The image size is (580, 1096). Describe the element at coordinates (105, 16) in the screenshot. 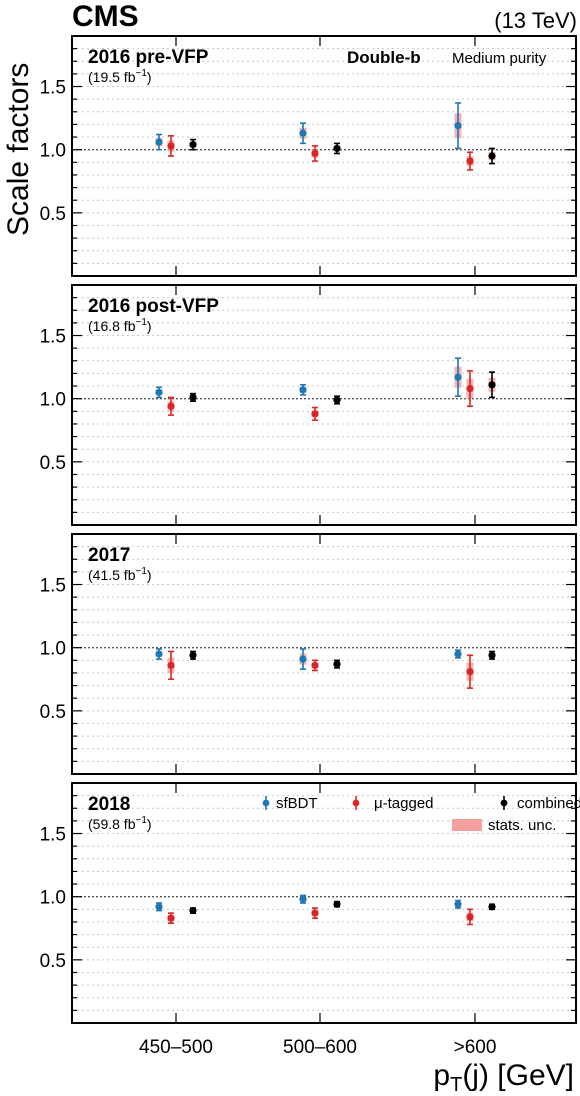

I see `experiment-label: CMS` at that location.